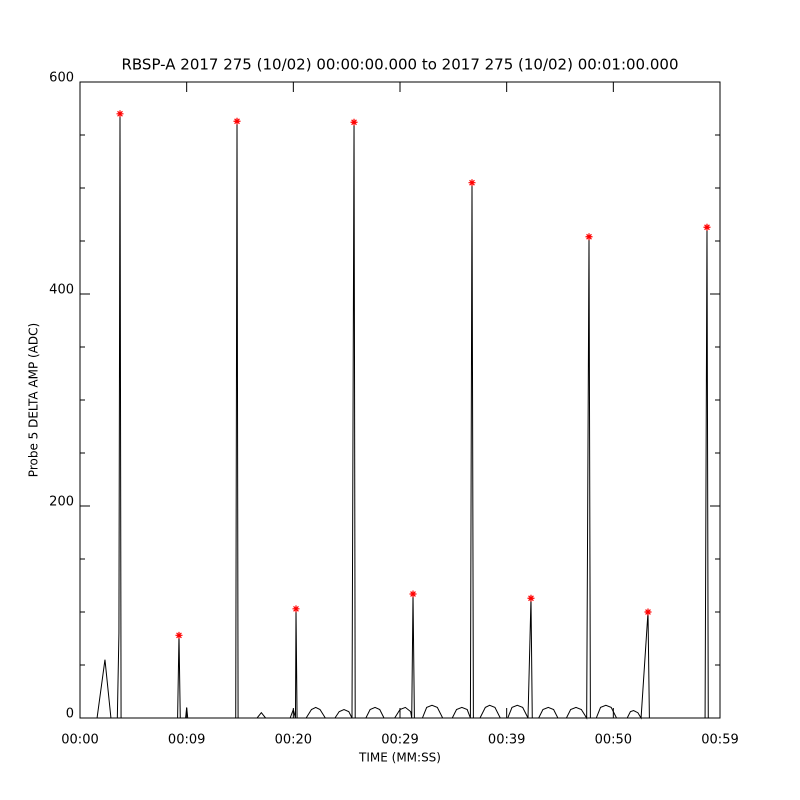 The image size is (800, 800). I want to click on y-axis-label: Probe 5 DELTA AMP (ADC), so click(34, 400).